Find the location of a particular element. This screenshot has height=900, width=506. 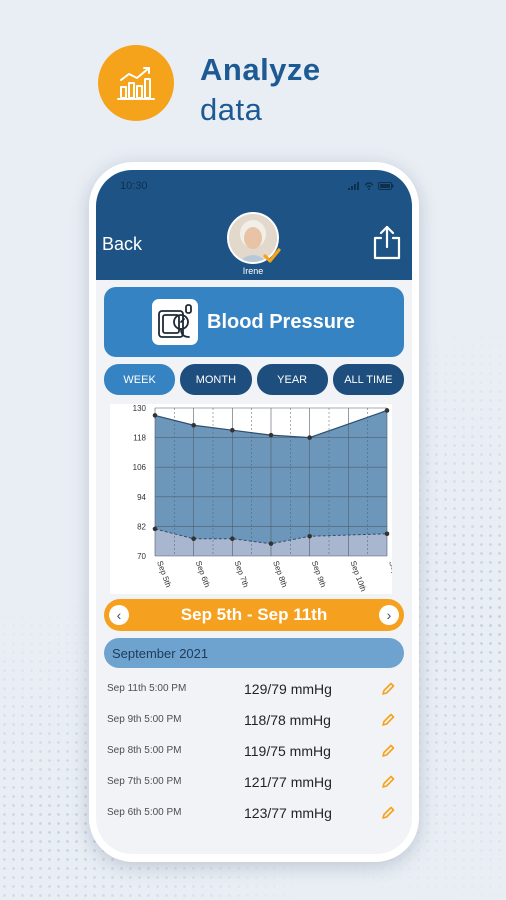

back-button: Back is located at coordinates (122, 244).